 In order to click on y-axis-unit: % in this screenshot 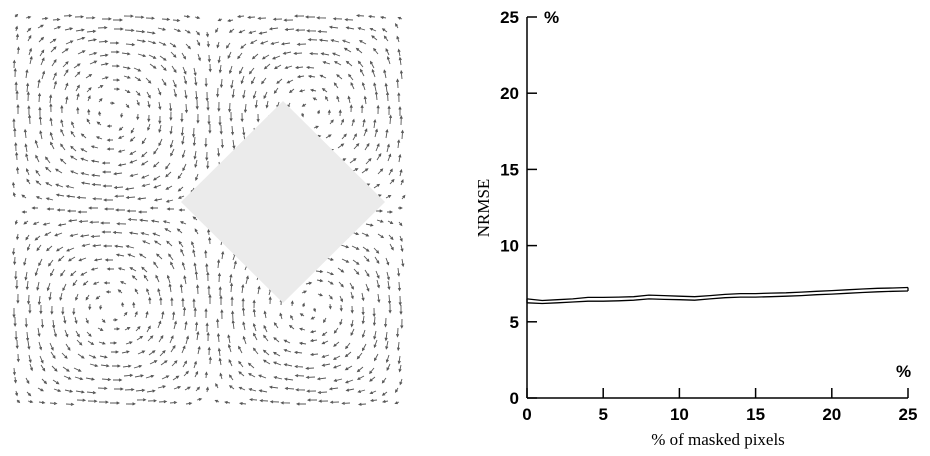, I will do `click(551, 17)`.